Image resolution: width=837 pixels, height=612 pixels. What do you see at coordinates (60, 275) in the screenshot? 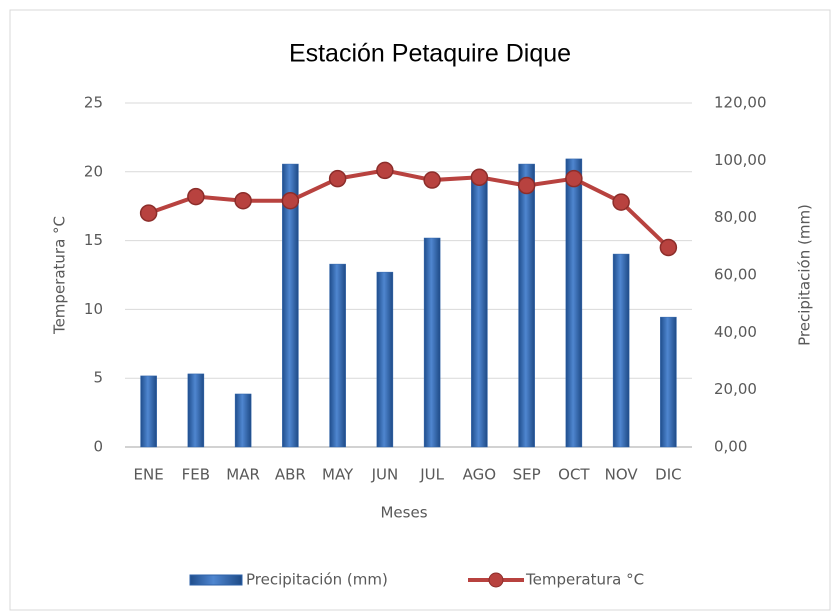
I see `y-axis-label: Temperatura °C` at bounding box center [60, 275].